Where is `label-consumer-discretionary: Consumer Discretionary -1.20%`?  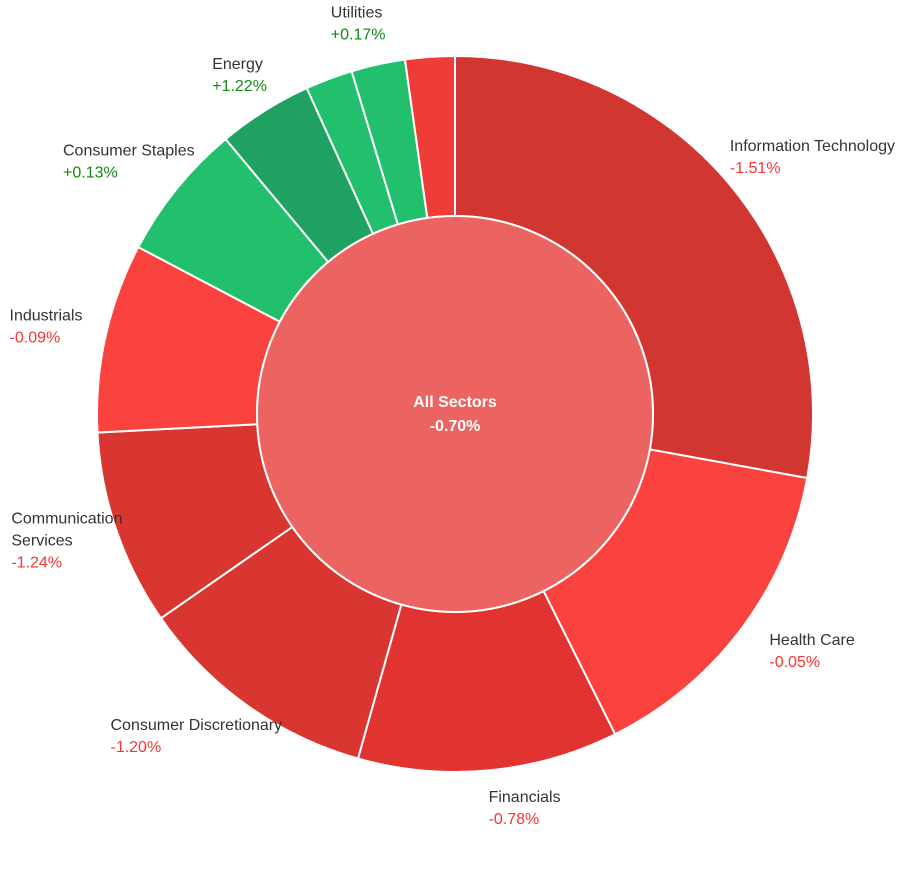
label-consumer-discretionary: Consumer Discretionary -1.20% is located at coordinates (196, 736).